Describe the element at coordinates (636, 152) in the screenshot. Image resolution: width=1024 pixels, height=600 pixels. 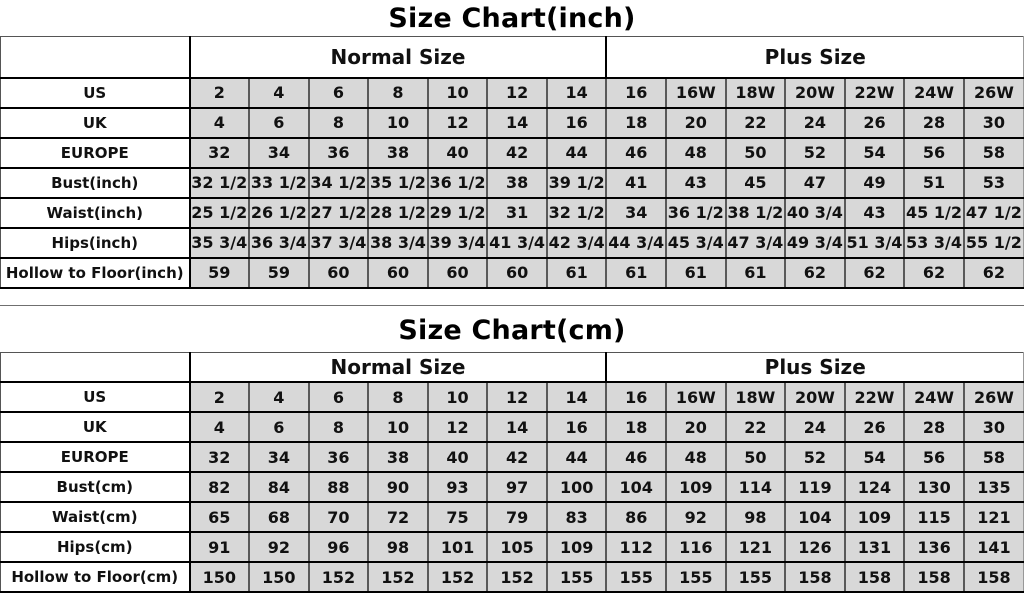
I see `size-cell: 46` at that location.